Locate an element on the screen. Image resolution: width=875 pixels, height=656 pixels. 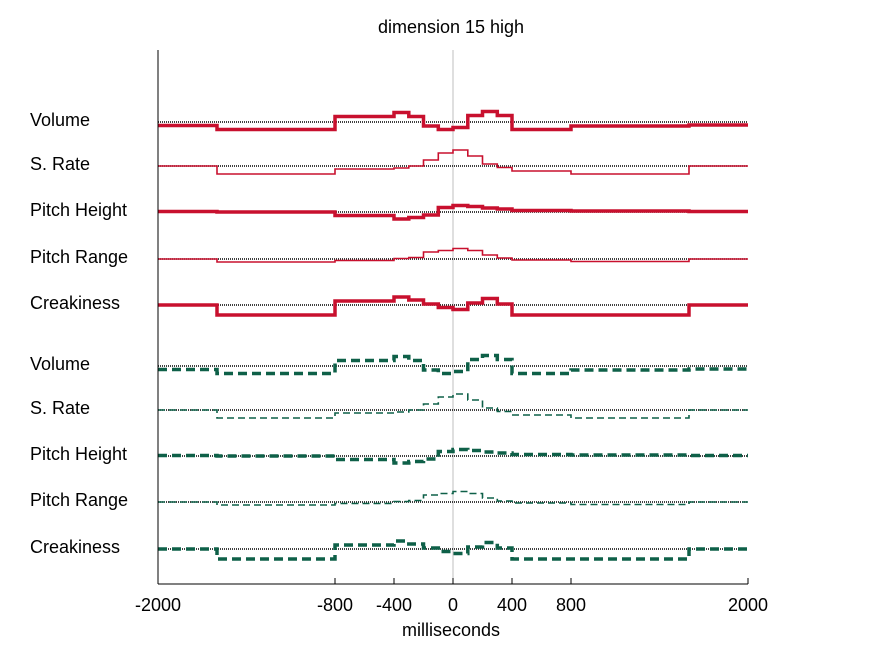
x-tick-label: 2000 is located at coordinates (748, 605).